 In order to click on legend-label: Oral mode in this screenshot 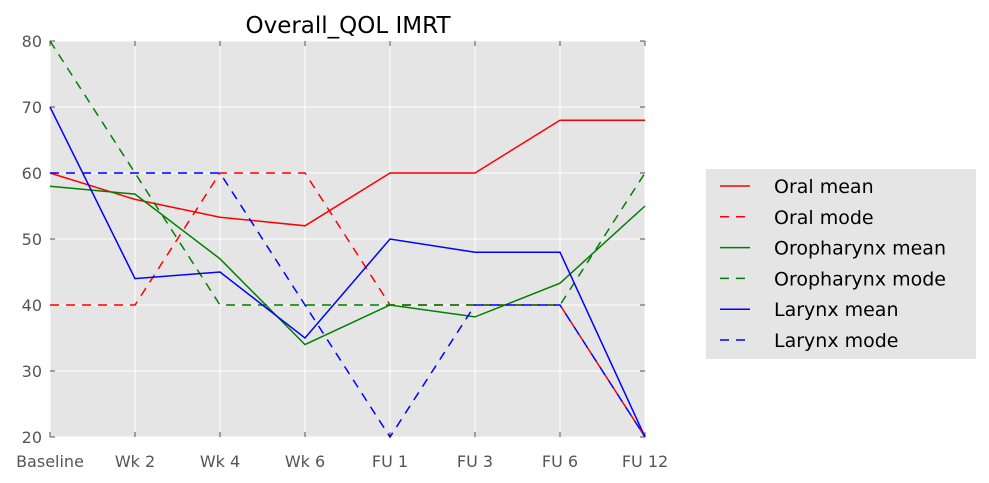, I will do `click(824, 218)`.